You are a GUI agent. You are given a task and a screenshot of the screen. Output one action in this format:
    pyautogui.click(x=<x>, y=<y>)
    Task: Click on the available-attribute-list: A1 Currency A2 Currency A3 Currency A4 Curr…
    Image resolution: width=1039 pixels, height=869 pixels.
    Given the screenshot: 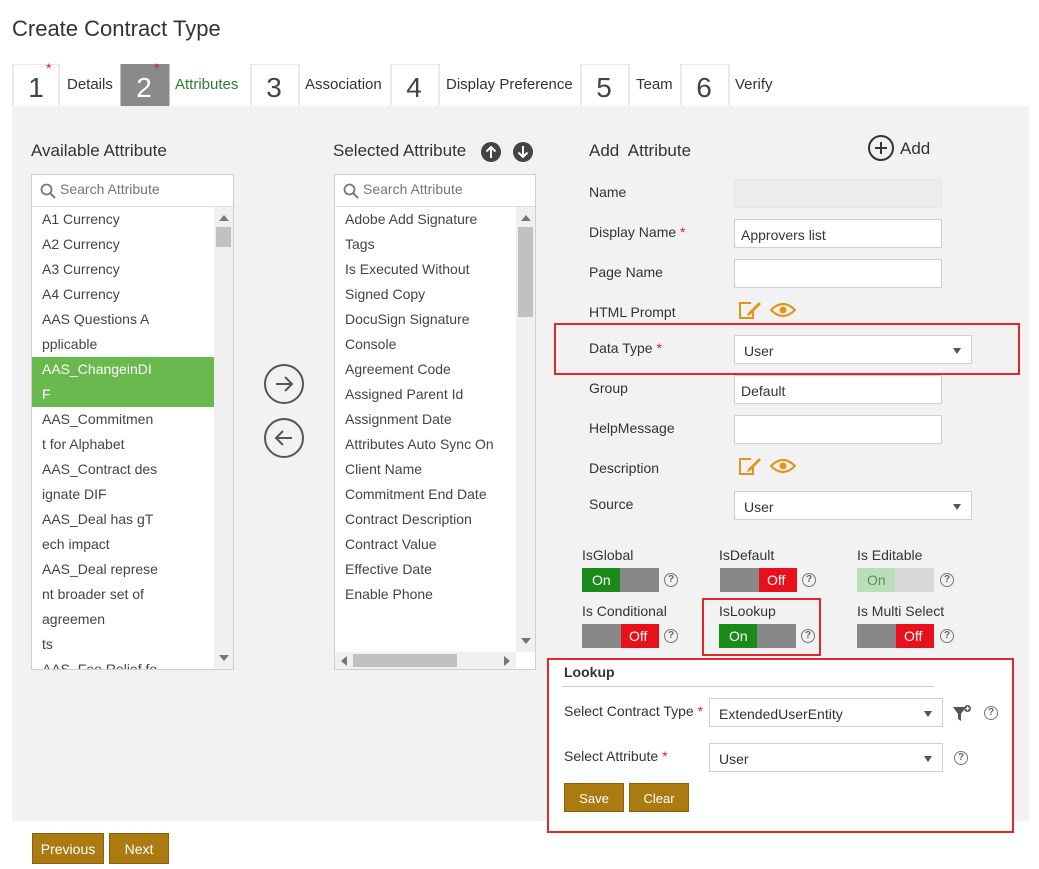 What is the action you would take?
    pyautogui.click(x=132, y=422)
    